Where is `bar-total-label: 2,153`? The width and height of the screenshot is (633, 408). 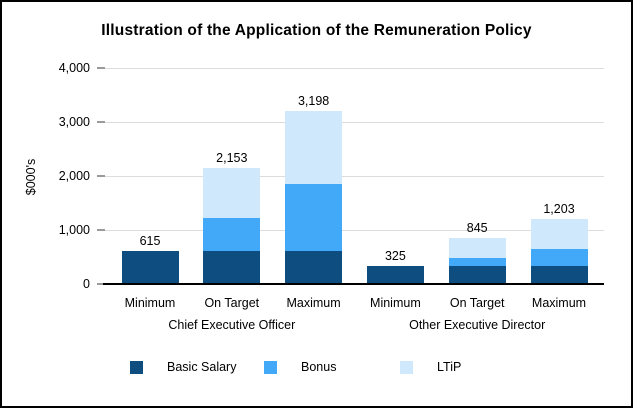
bar-total-label: 2,153 is located at coordinates (232, 157).